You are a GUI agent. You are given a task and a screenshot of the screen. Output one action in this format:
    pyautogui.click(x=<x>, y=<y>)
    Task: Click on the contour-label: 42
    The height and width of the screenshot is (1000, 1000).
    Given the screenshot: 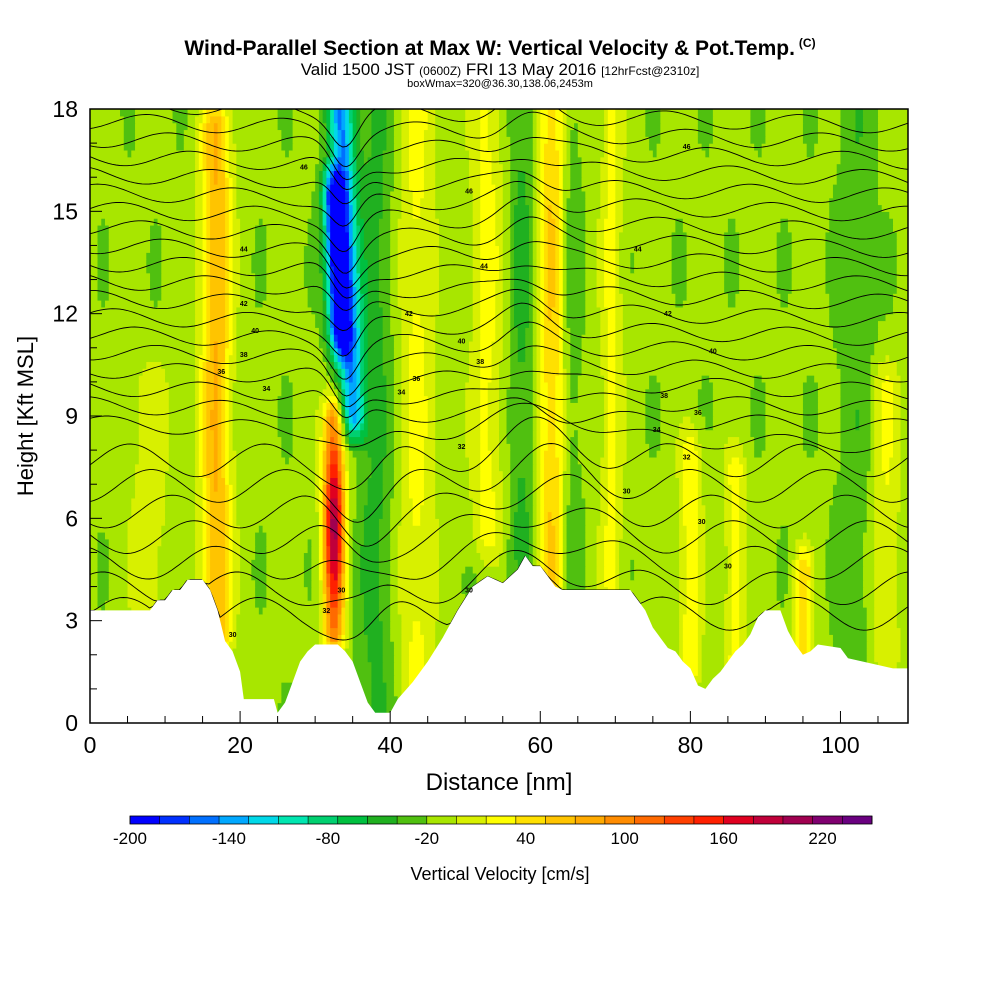 What is the action you would take?
    pyautogui.click(x=409, y=314)
    